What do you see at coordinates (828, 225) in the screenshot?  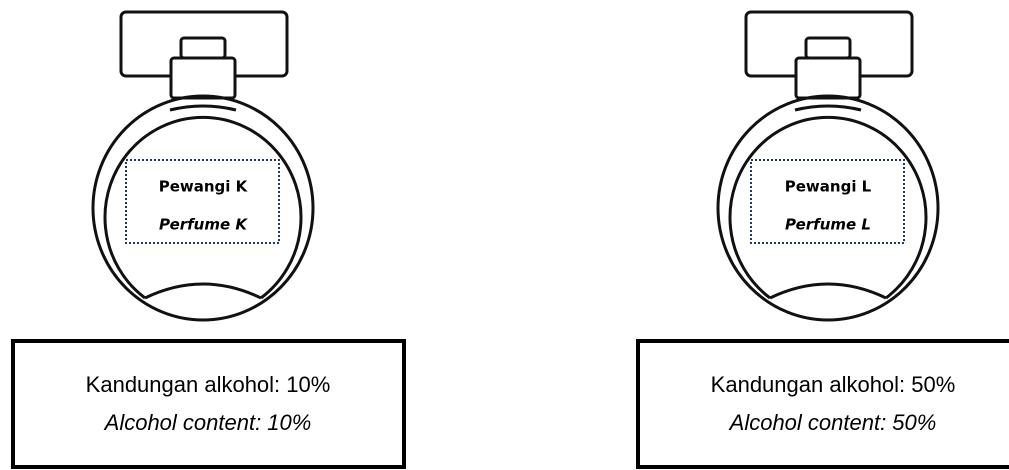 I see `bottle-label-en: Perfume L` at bounding box center [828, 225].